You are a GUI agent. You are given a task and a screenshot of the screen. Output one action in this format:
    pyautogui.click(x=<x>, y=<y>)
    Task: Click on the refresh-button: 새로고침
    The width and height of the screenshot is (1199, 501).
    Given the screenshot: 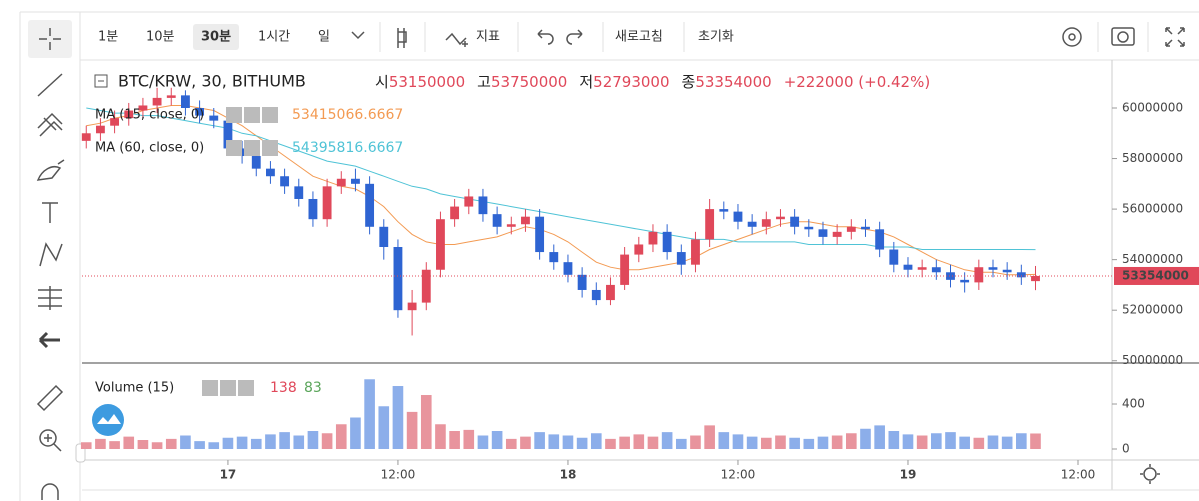 What is the action you would take?
    pyautogui.click(x=639, y=37)
    